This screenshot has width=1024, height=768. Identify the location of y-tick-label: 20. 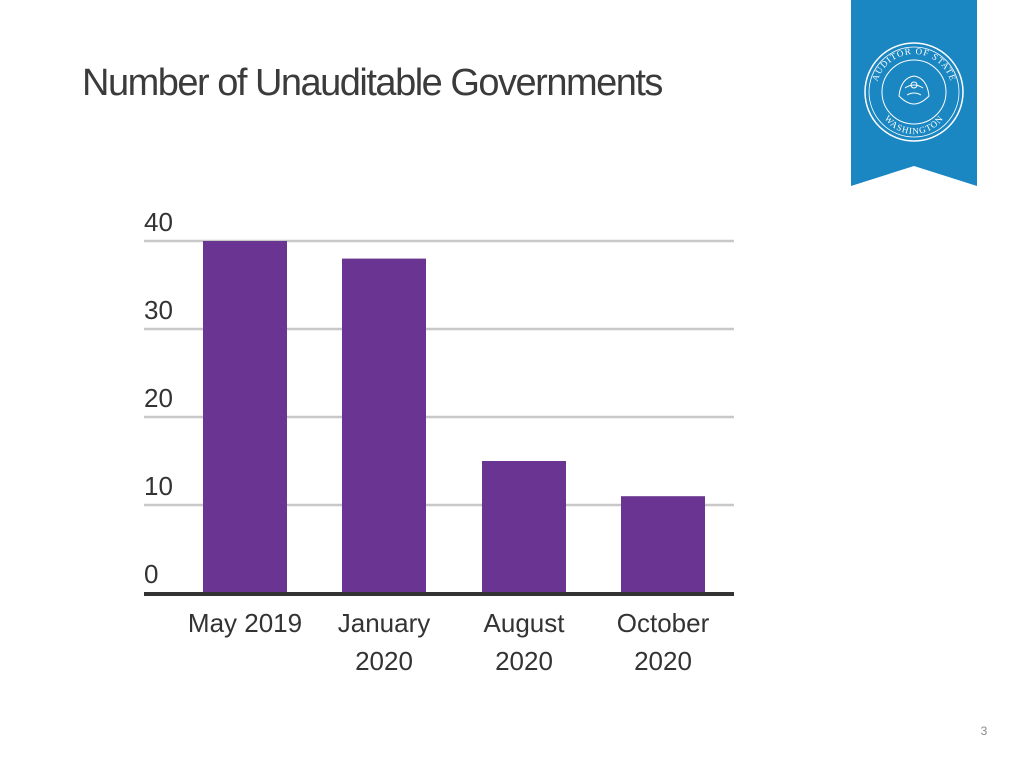
(158, 398).